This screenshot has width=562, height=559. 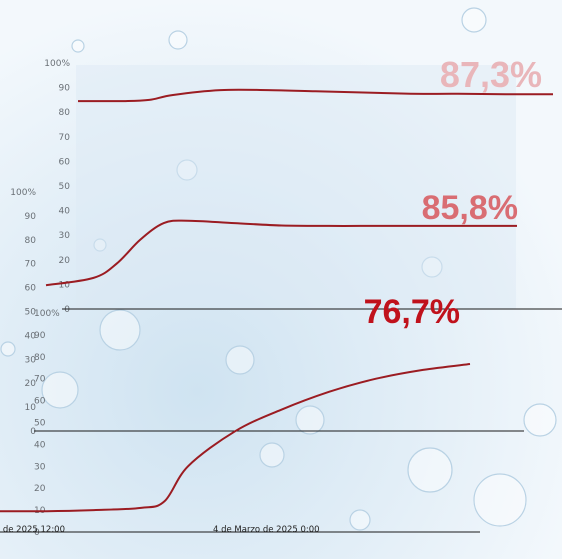 What do you see at coordinates (412, 312) in the screenshot?
I see `value-annotation: 76,7%` at bounding box center [412, 312].